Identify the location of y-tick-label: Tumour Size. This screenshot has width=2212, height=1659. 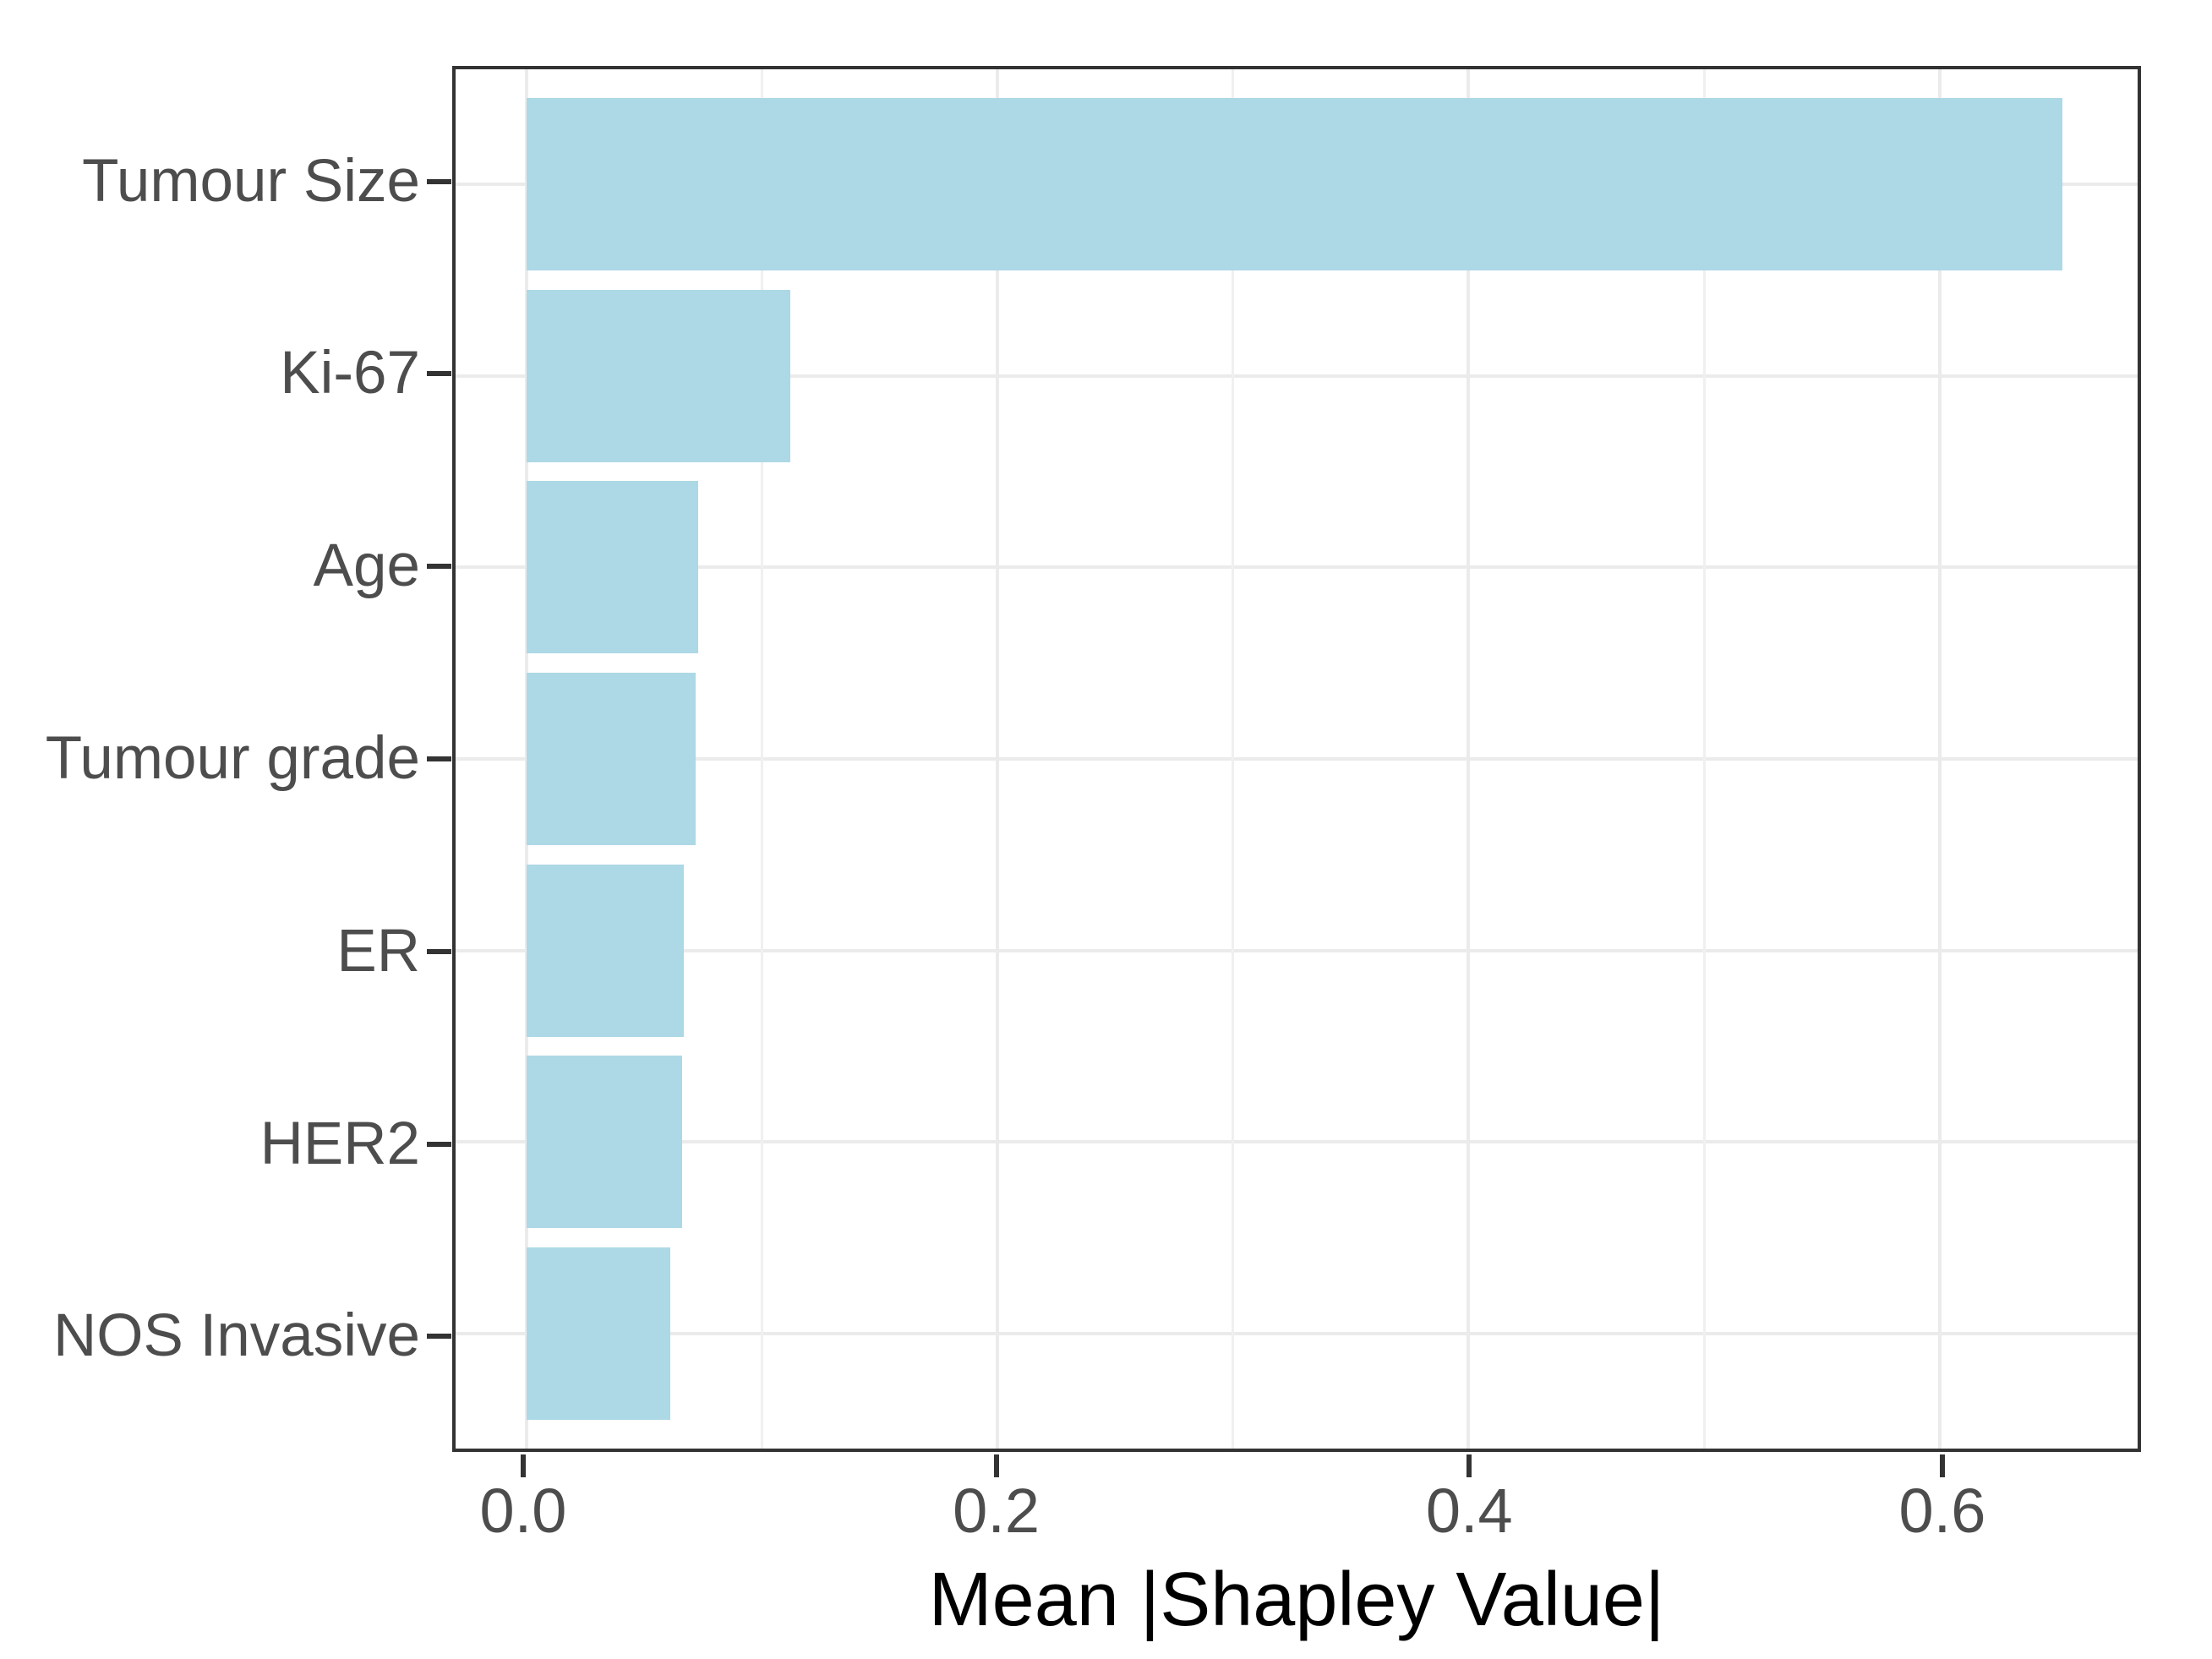
(251, 181).